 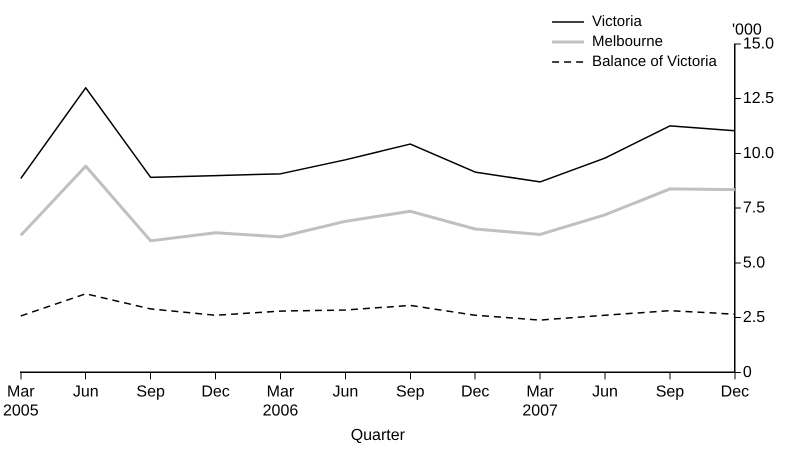 What do you see at coordinates (378, 435) in the screenshot?
I see `x-axis-title: Quarter` at bounding box center [378, 435].